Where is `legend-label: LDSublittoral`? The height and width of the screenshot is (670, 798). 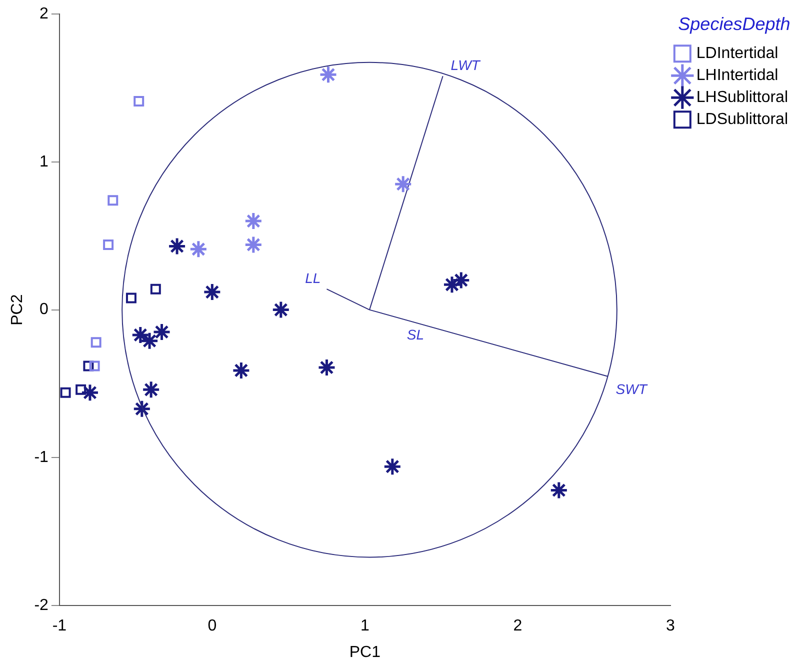
legend-label: LDSublittoral is located at coordinates (742, 119).